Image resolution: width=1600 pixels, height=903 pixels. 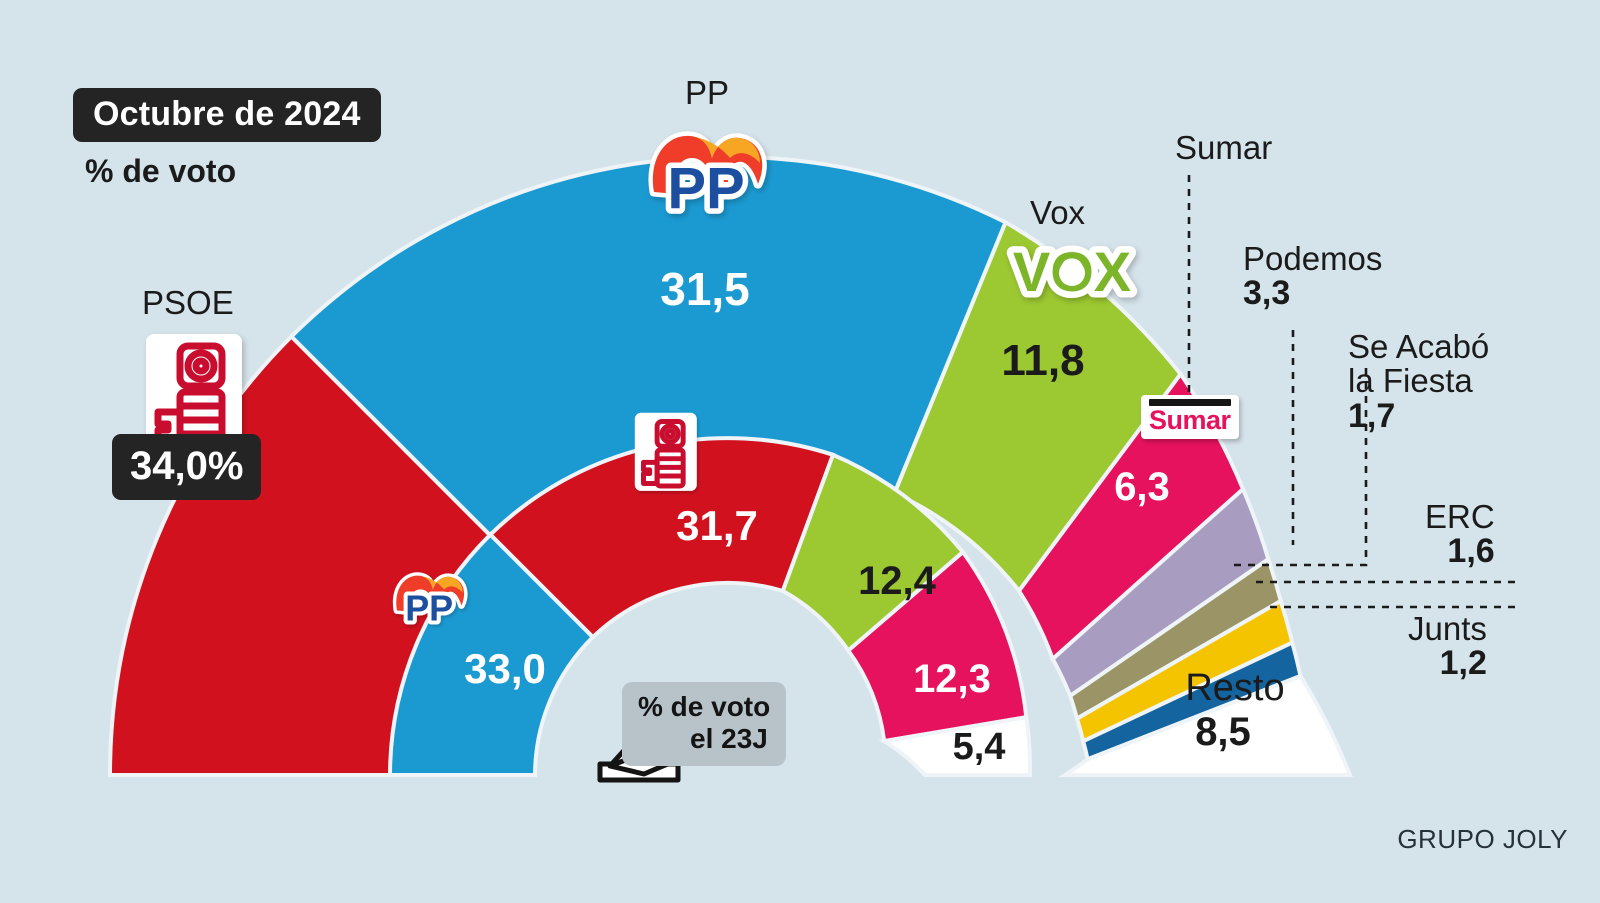 I want to click on credit-label: GRUPO JOLY, so click(x=1482, y=839).